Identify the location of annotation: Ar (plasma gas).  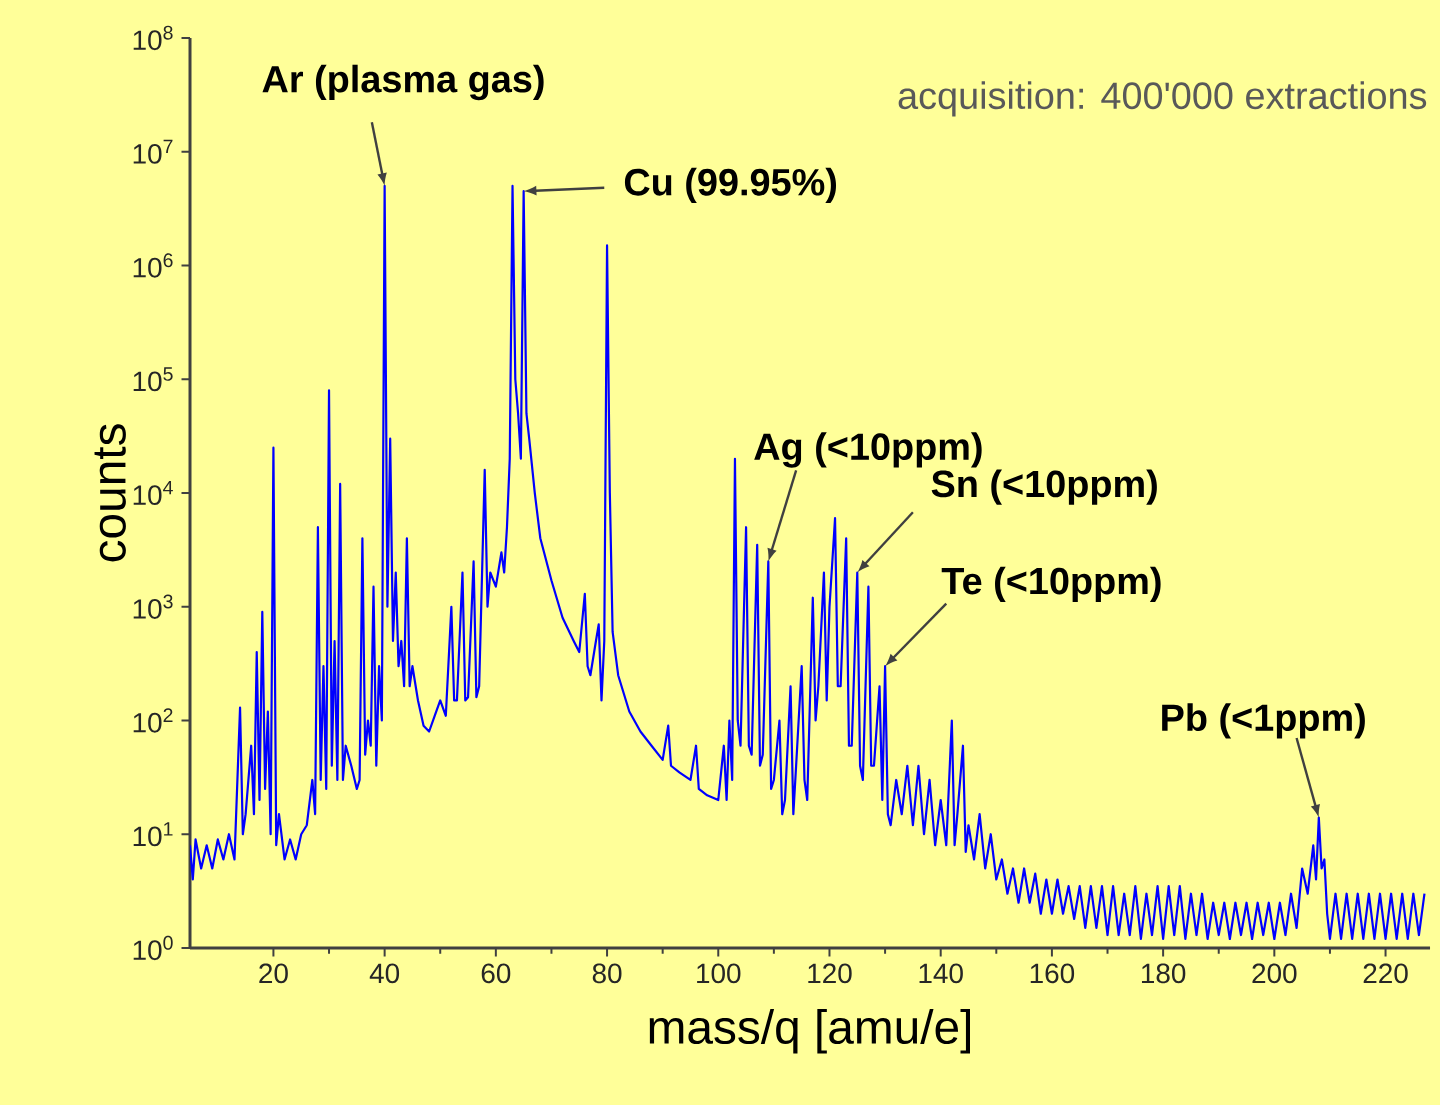
(403, 82).